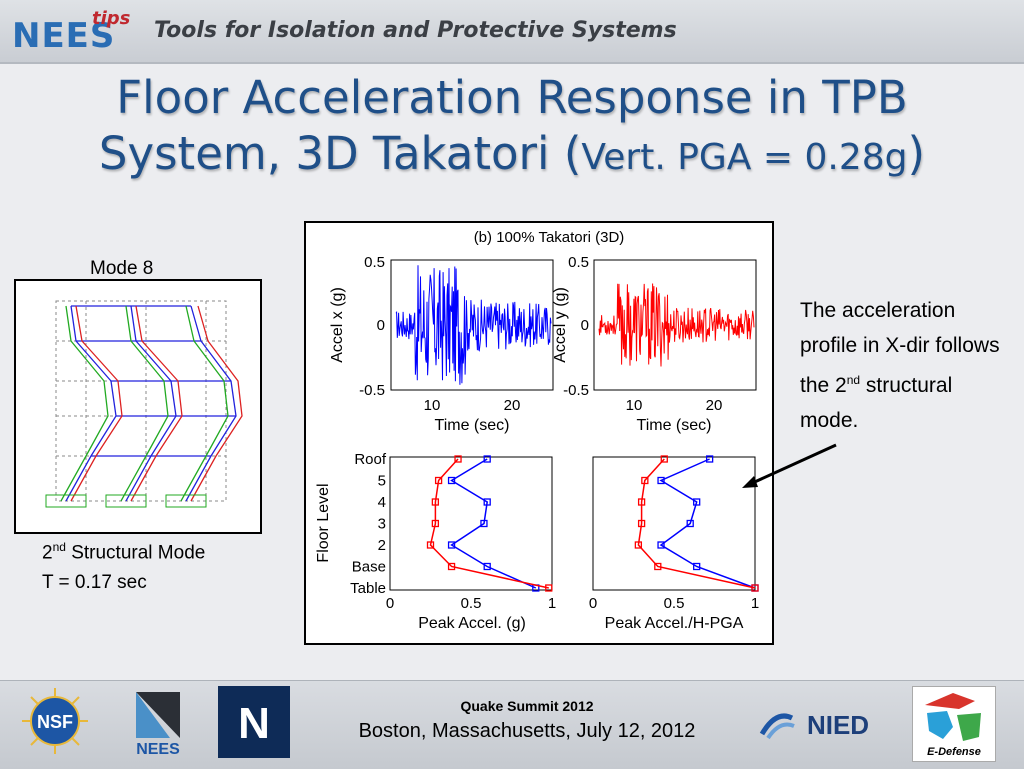  I want to click on accel-y-xtick-10: 10, so click(634, 405).